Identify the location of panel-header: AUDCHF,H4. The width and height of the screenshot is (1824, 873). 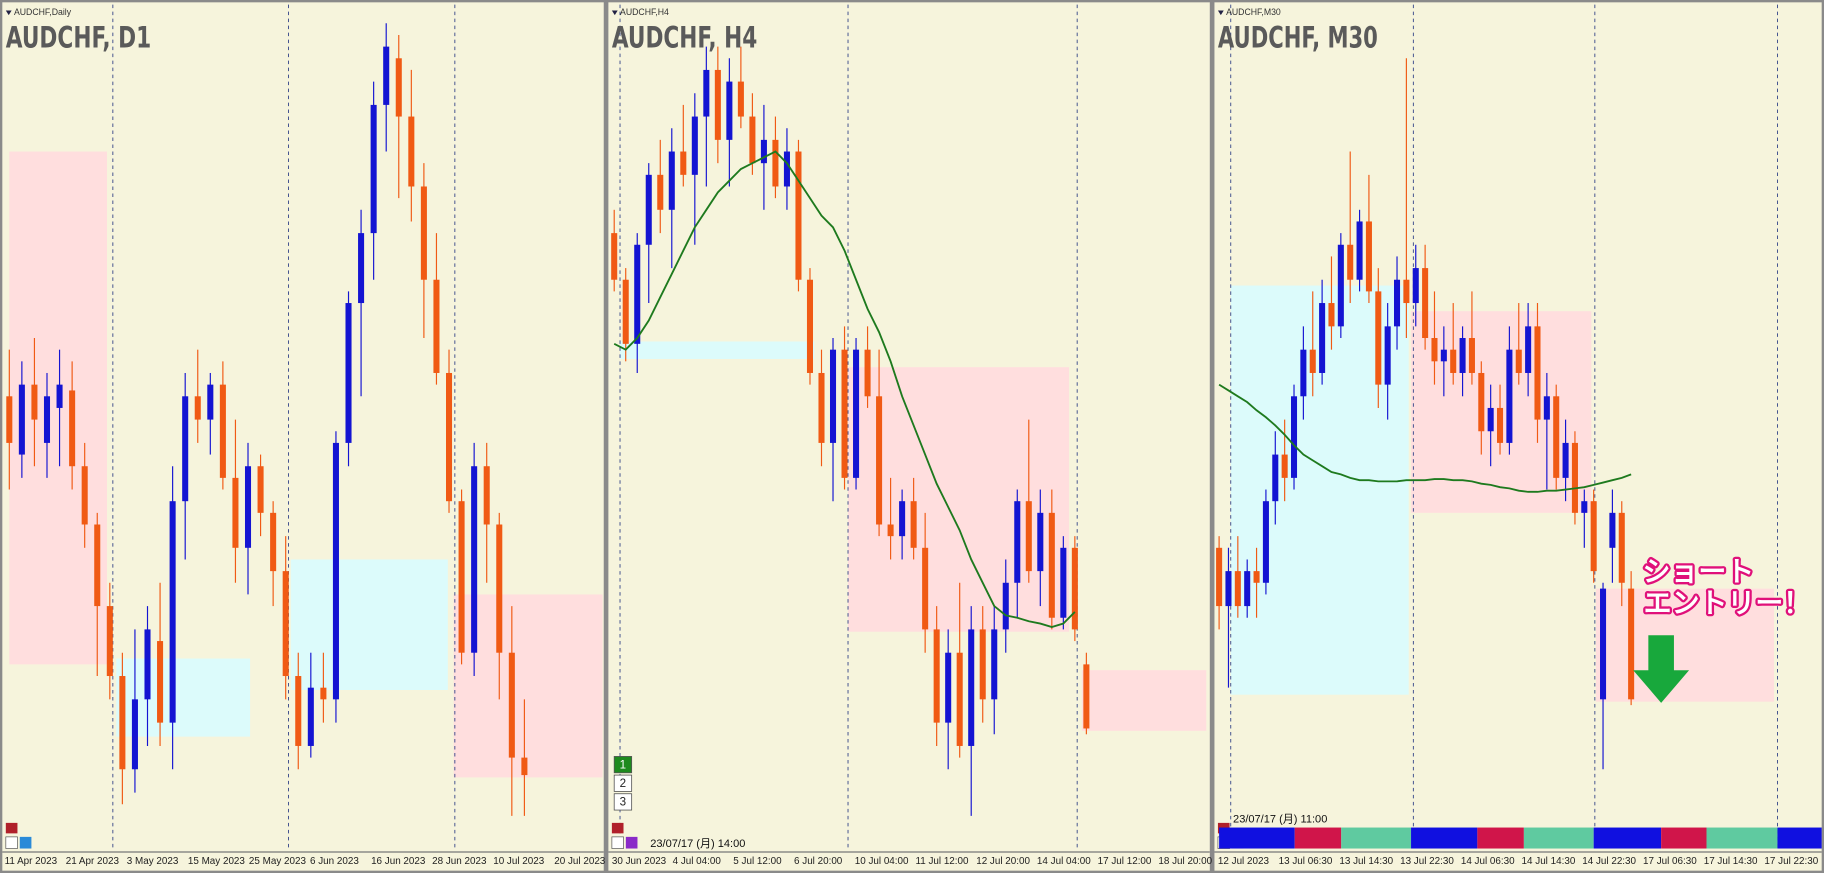
(644, 12).